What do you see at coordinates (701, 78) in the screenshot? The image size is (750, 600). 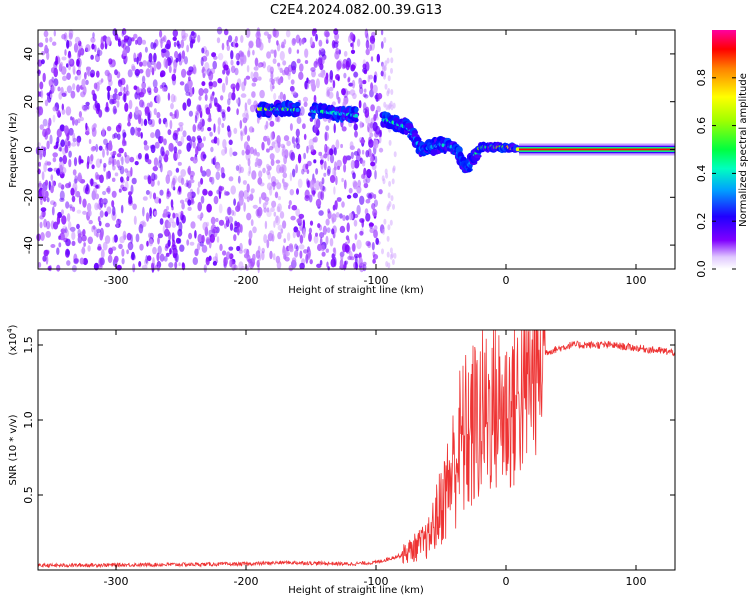 I see `colorbar-tick-label: 0.8` at bounding box center [701, 78].